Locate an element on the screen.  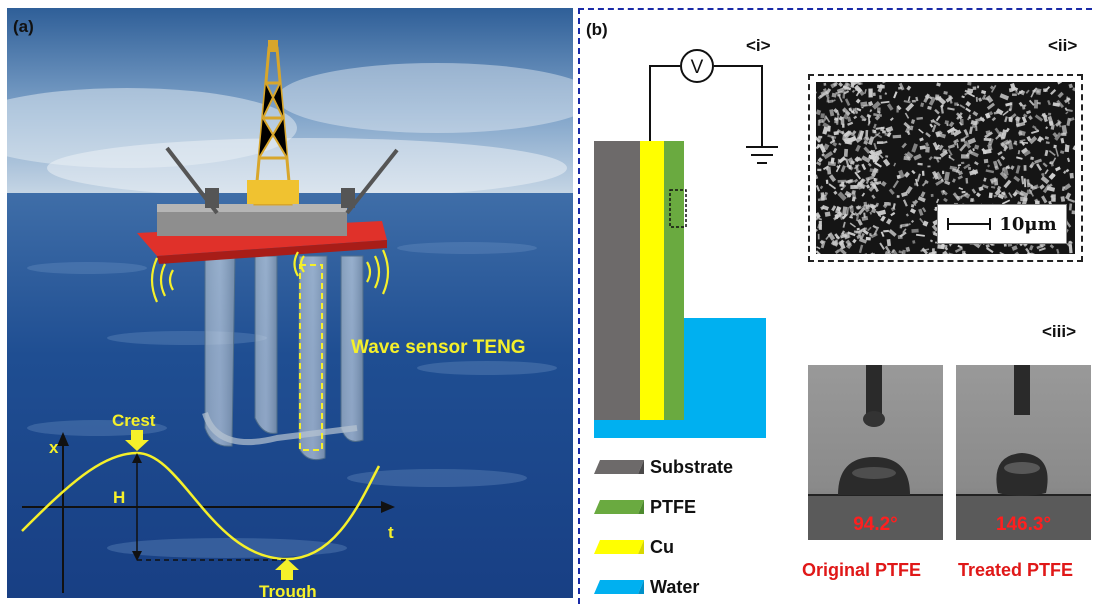
caption-treated-ptfe: Treated PTFE is located at coordinates (1016, 570).